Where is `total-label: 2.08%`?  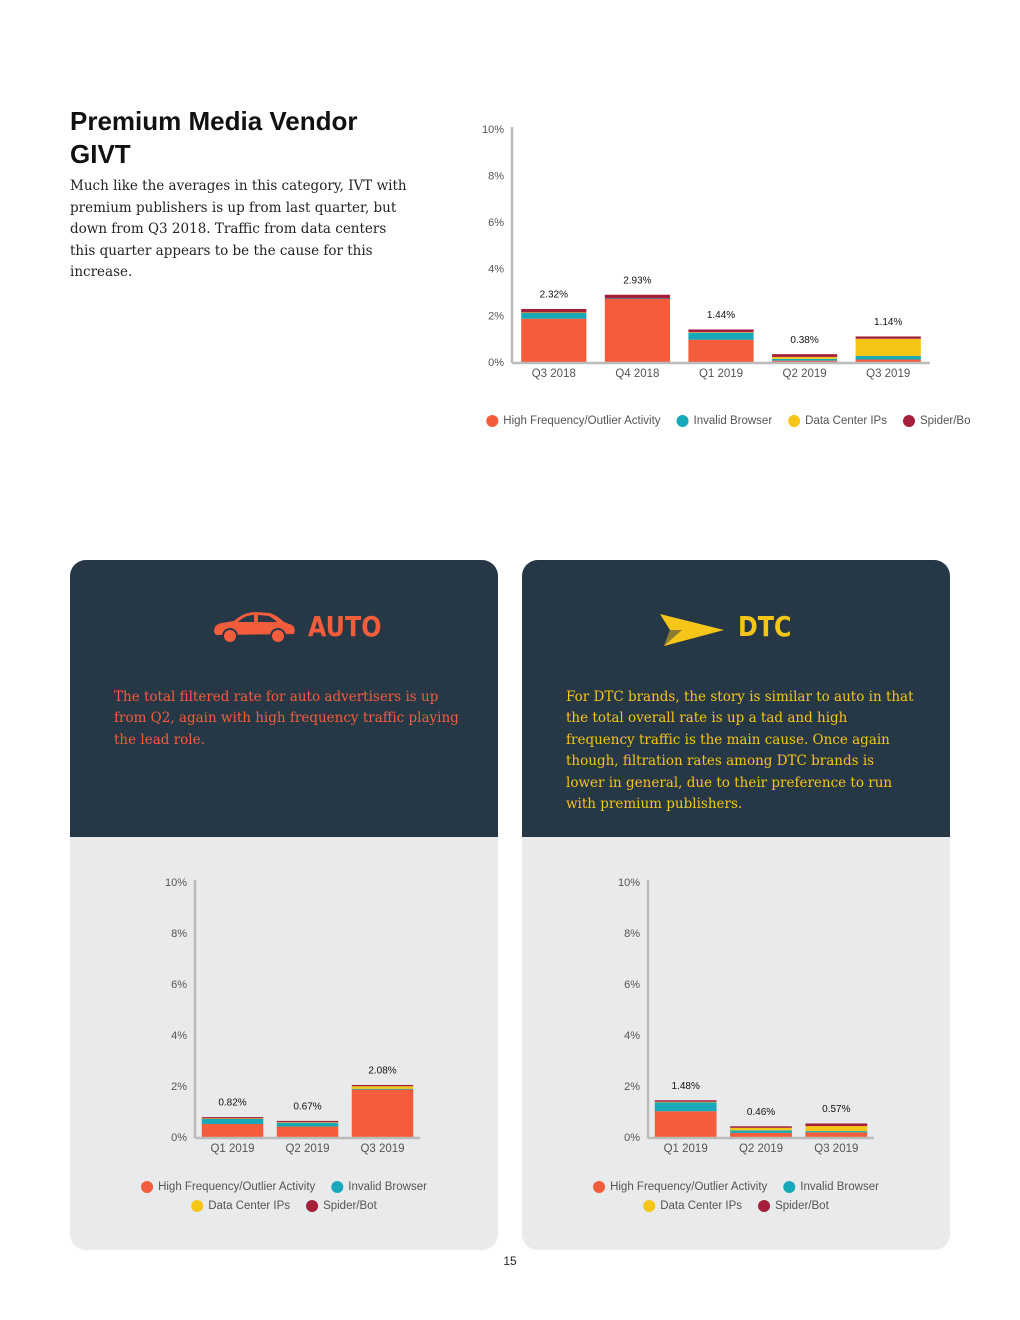
total-label: 2.08% is located at coordinates (382, 1071).